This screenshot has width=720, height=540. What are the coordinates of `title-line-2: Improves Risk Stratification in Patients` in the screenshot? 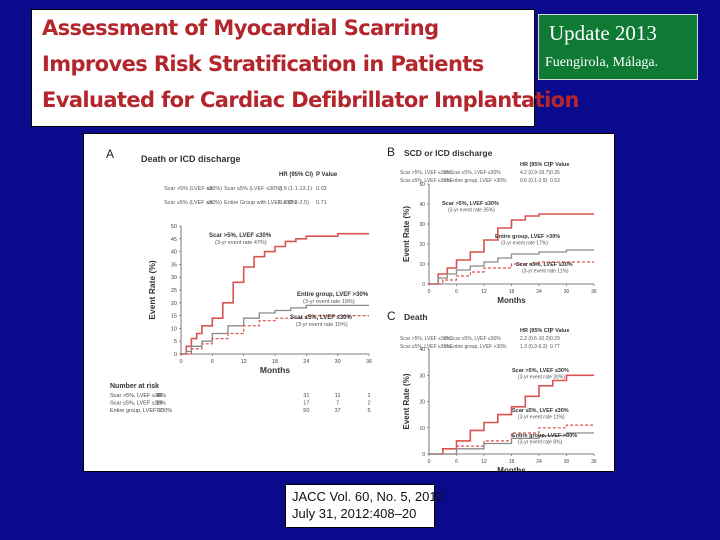 It's located at (263, 64).